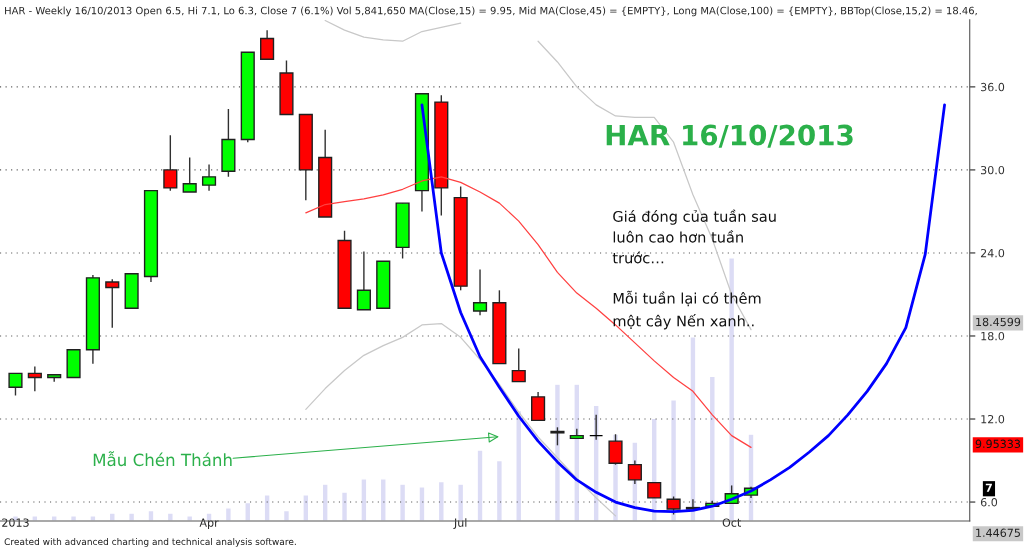 This screenshot has height=549, width=1024. Describe the element at coordinates (491, 11) in the screenshot. I see `chart-title: HAR - Weekly 16/10/2013 Open 6.5, Hi 7.1, Lo 6.3, Close 7 (6.1%) Vol 5,841,650 MA(Close,15) = 9.95, Mid MA(Close,45) = {EMPTY}, Long MA(Close,100) = {EMPTY}, BBTop(Close,15,2) = 18.46,` at that location.